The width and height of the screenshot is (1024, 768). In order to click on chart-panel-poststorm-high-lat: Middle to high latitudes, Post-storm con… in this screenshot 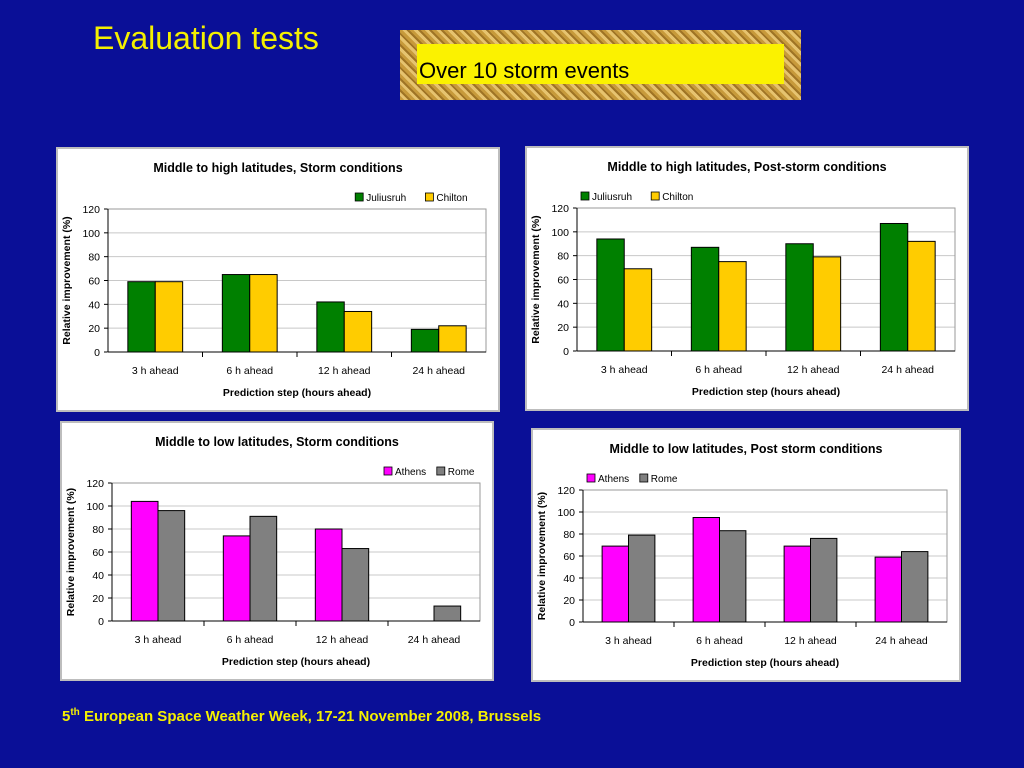, I will do `click(747, 278)`.